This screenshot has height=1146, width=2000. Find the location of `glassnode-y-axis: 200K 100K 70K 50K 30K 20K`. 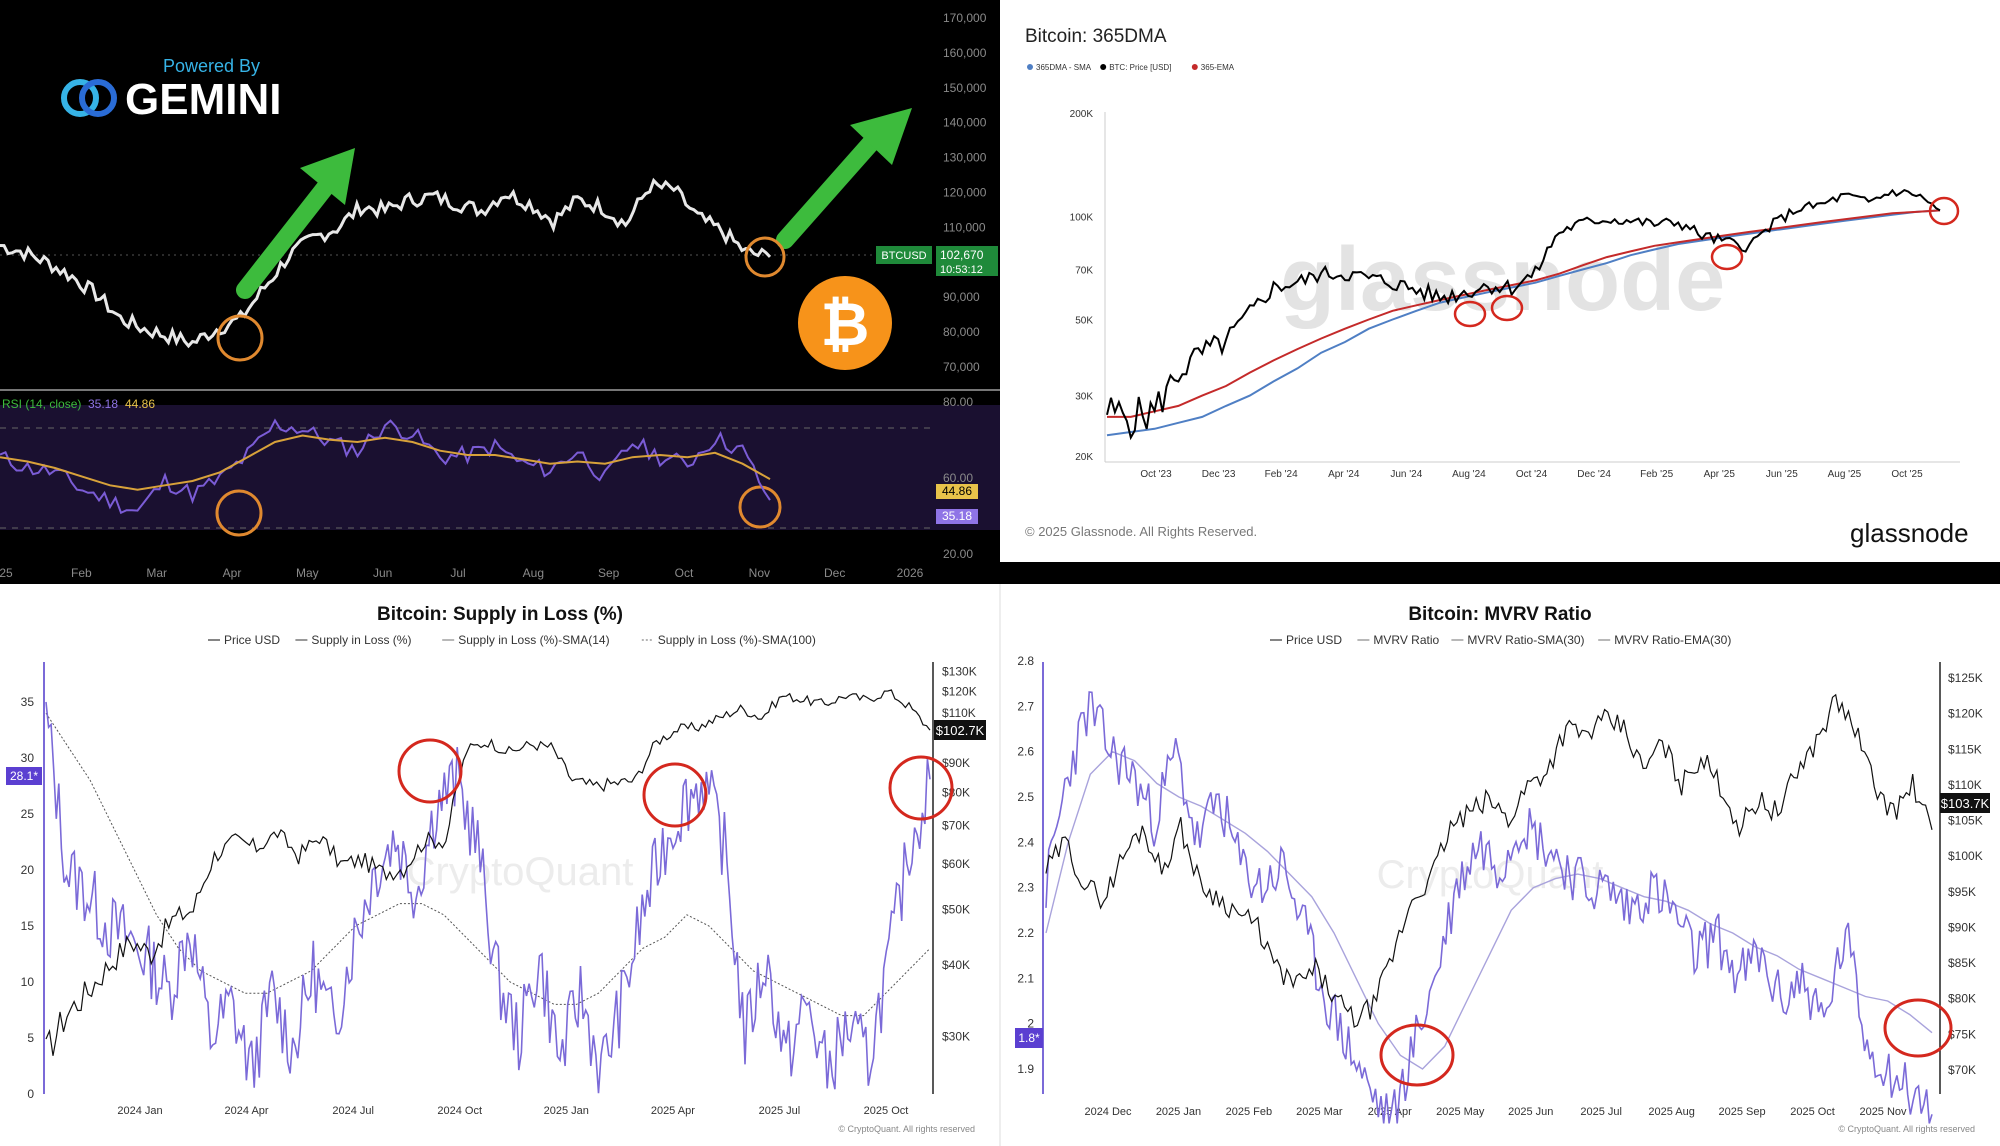

glassnode-y-axis: 200K 100K 70K 50K 30K 20K is located at coordinates (1082, 286).